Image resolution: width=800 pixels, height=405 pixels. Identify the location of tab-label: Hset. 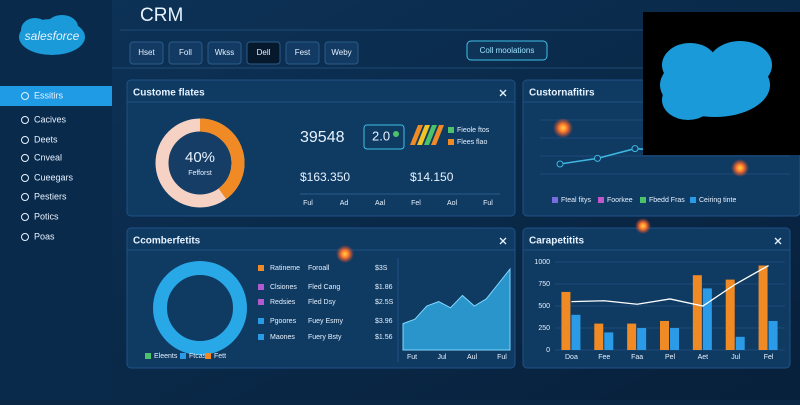
(146, 52).